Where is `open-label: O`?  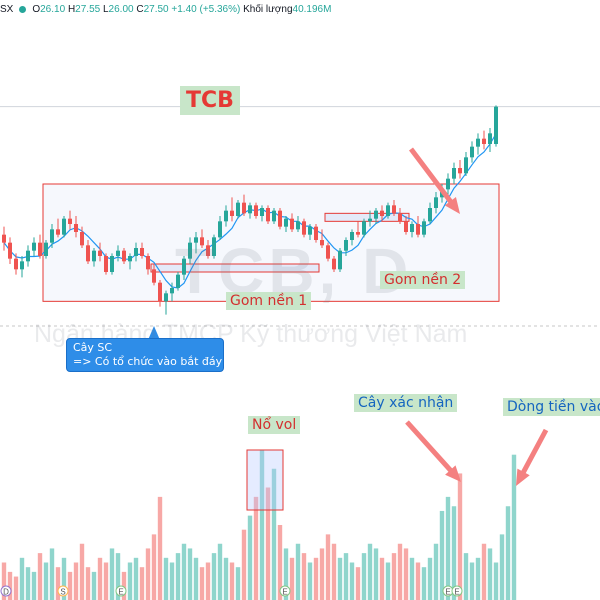 open-label: O is located at coordinates (36, 9).